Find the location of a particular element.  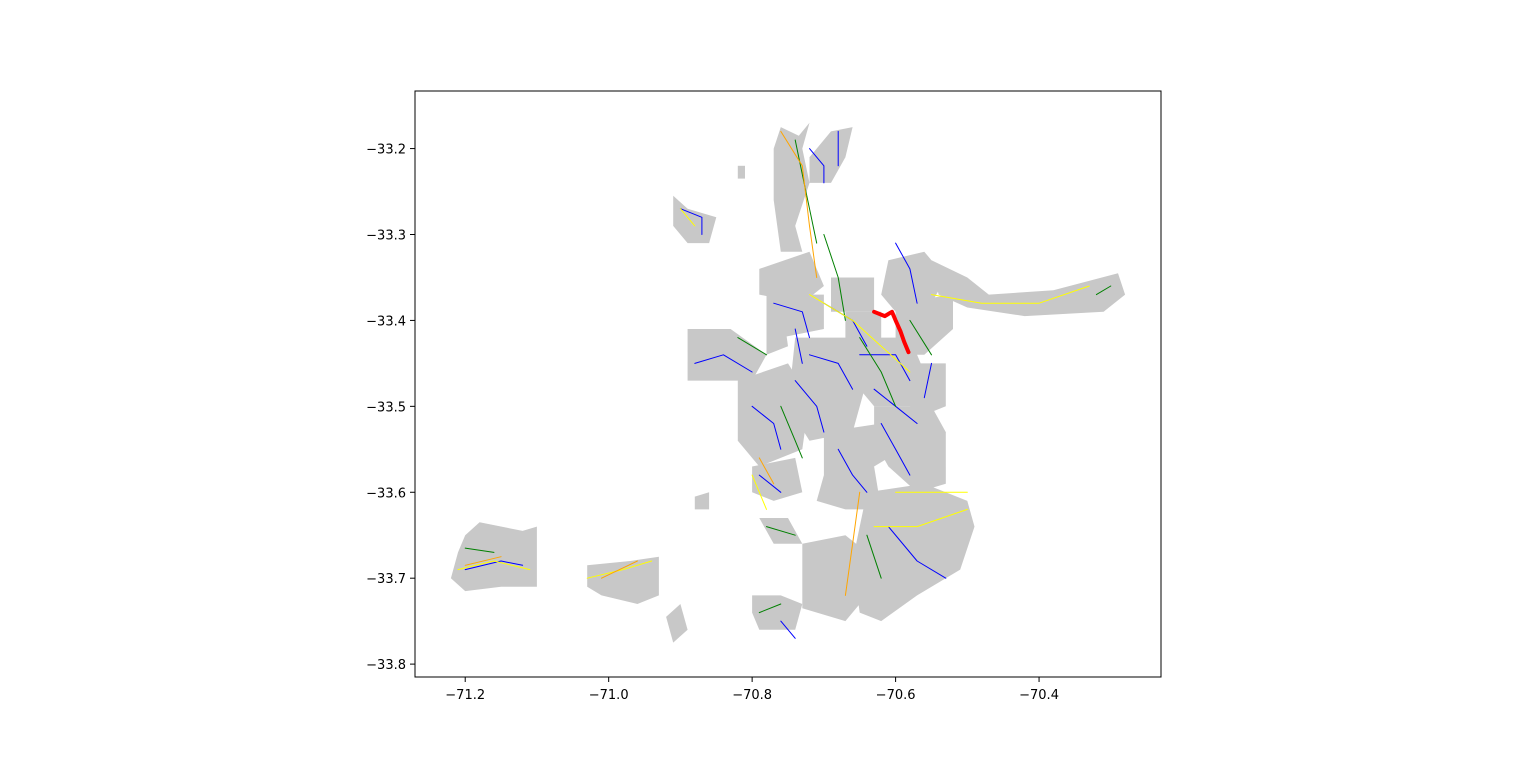

area-north-lobe is located at coordinates (791, 187).